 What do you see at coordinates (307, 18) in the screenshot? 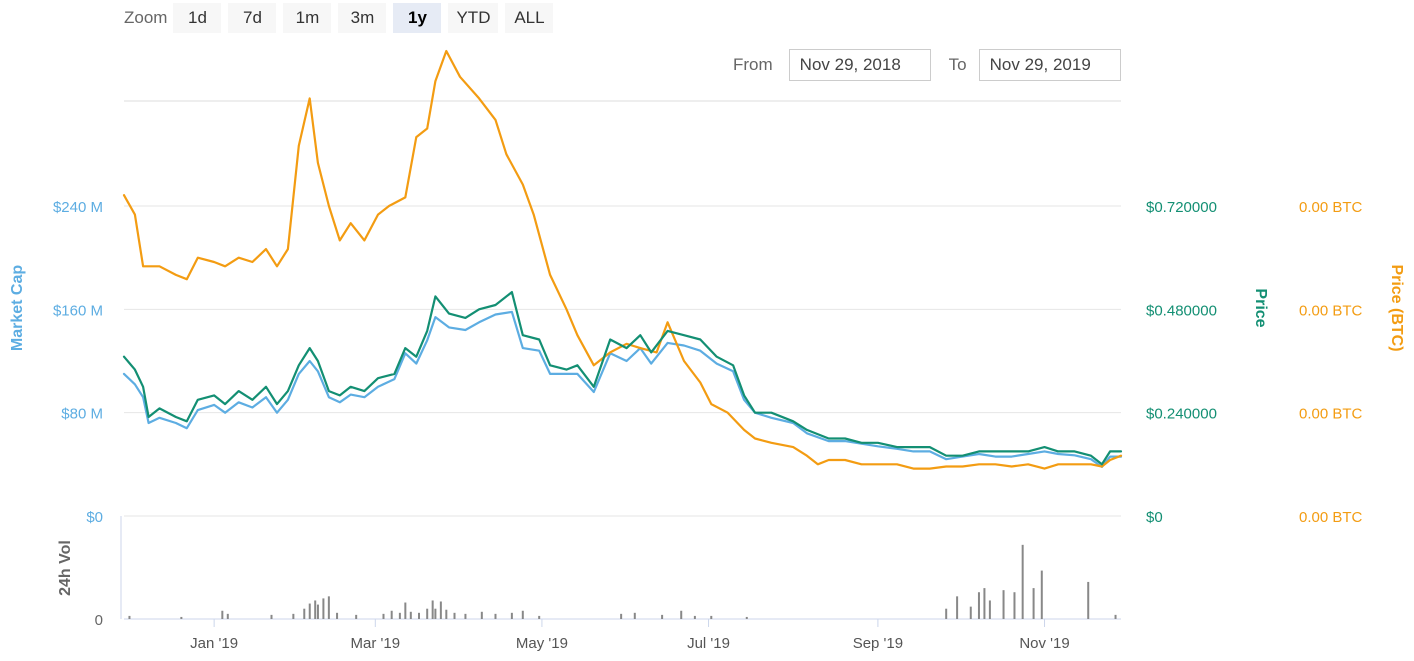
I see `zoom-1m-button: 1m` at bounding box center [307, 18].